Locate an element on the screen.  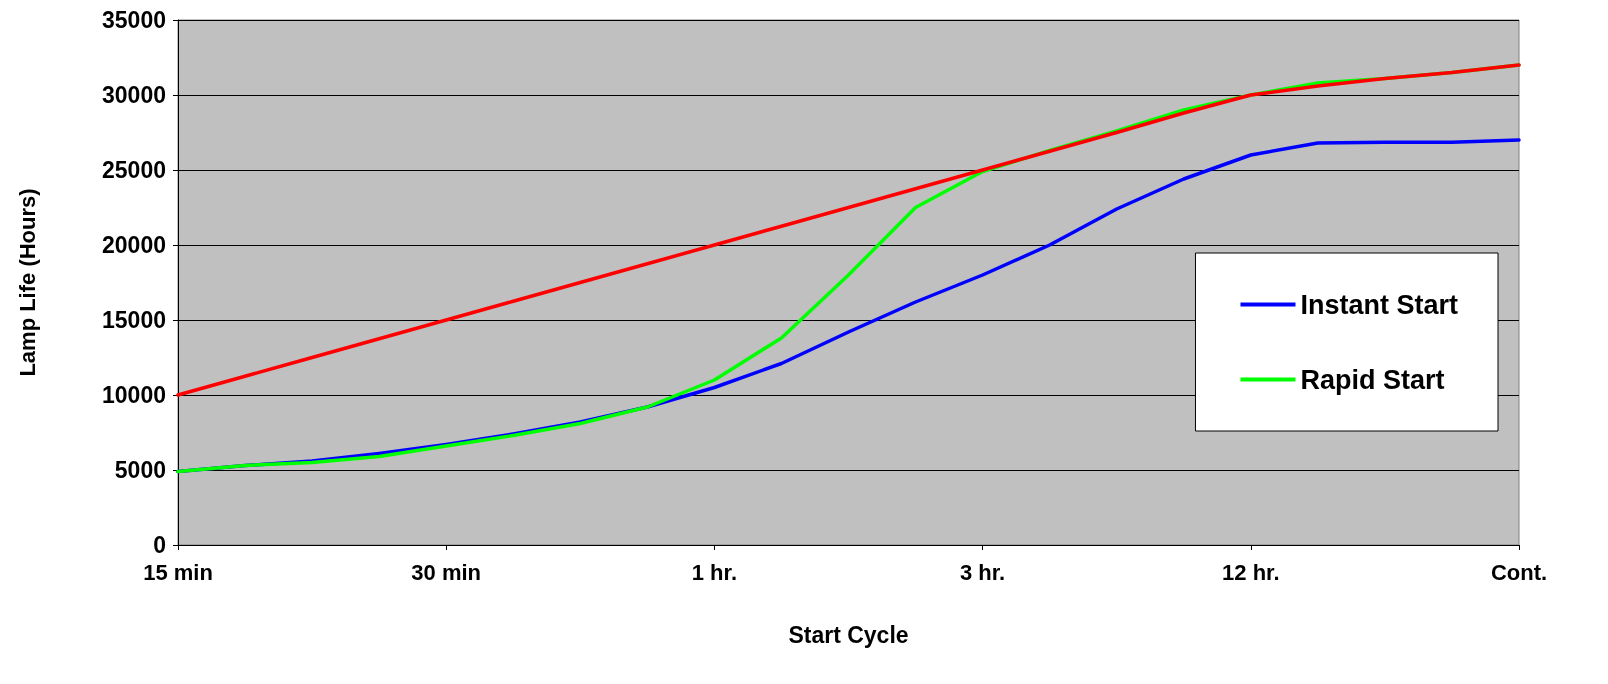
y-tick-label: 30000 is located at coordinates (134, 95).